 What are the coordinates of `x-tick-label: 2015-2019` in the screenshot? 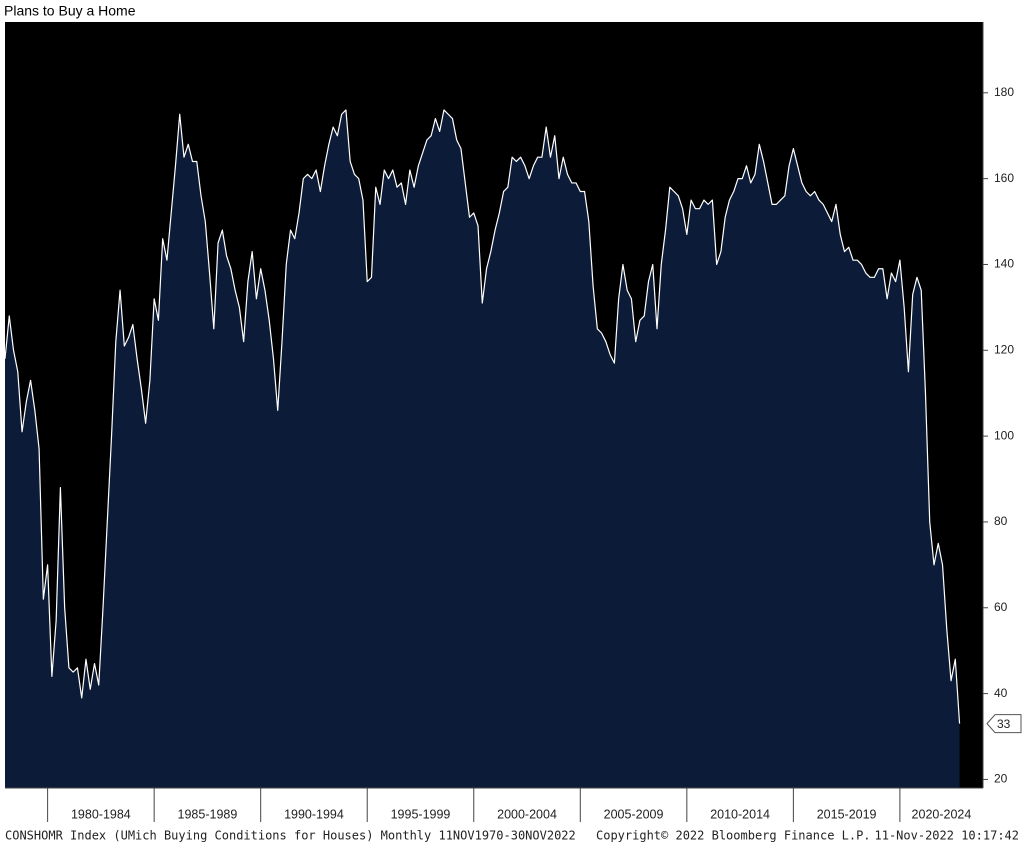 It's located at (847, 814).